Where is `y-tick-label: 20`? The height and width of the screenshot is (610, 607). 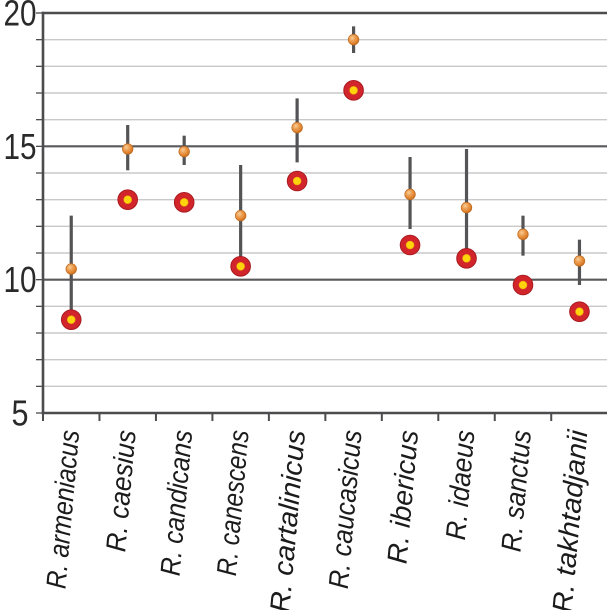
y-tick-label: 20 is located at coordinates (20, 17).